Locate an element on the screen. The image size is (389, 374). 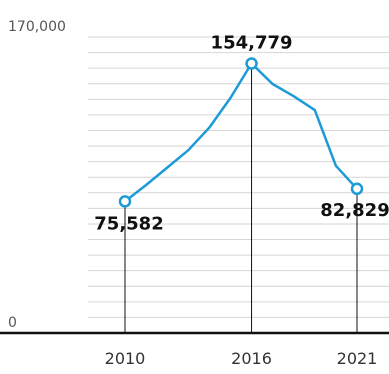
x-tick-label: 2016 is located at coordinates (251, 358).